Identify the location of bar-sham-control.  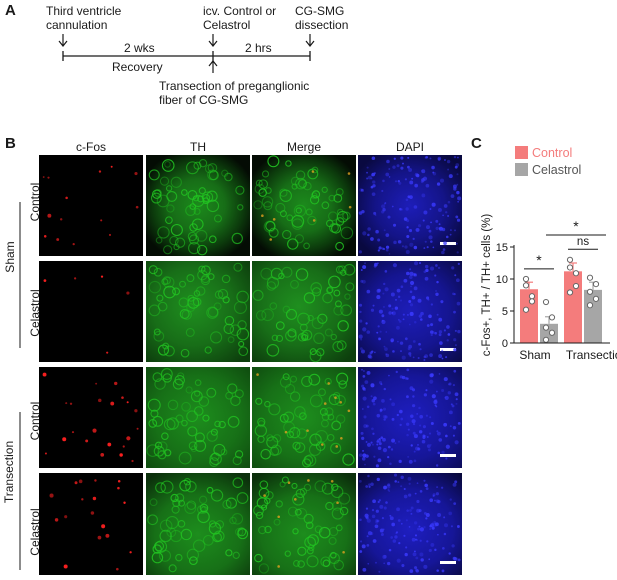
(529, 316).